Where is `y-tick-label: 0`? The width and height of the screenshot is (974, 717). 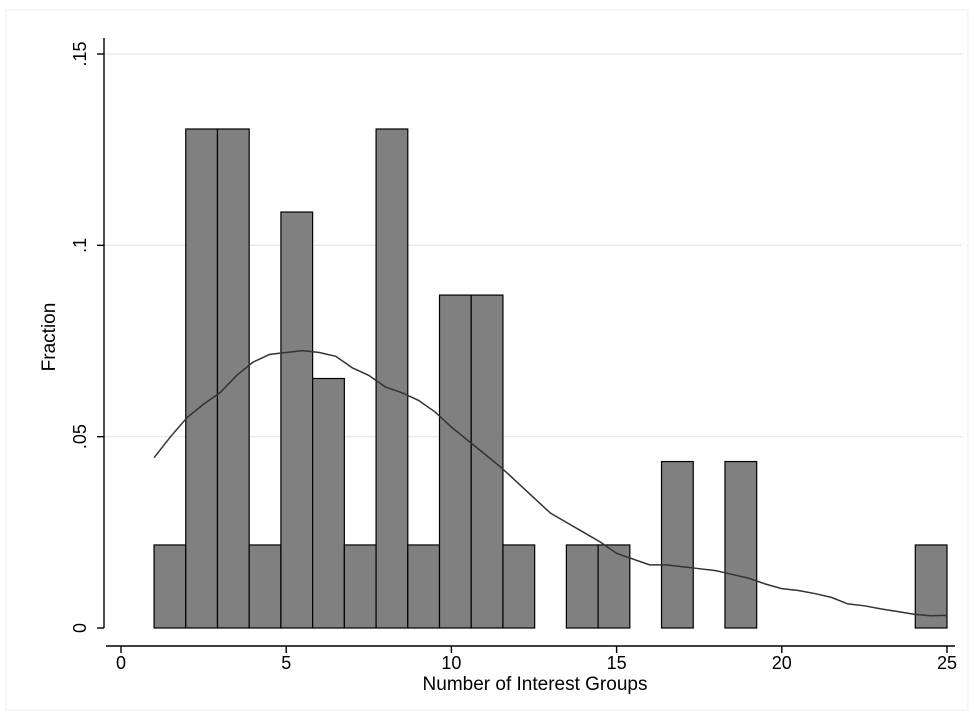
y-tick-label: 0 is located at coordinates (80, 628).